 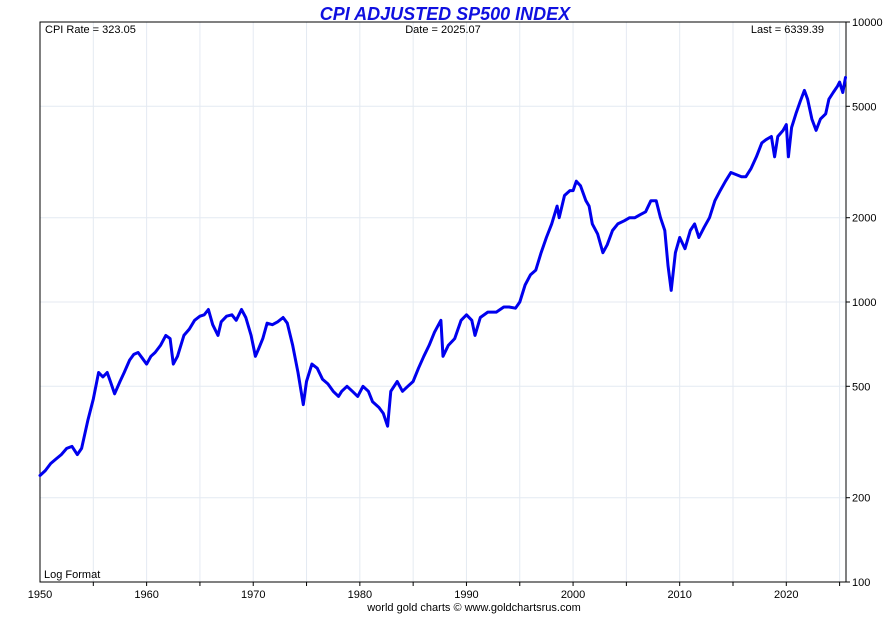 I want to click on x-tick-label: 2020, so click(x=786, y=595).